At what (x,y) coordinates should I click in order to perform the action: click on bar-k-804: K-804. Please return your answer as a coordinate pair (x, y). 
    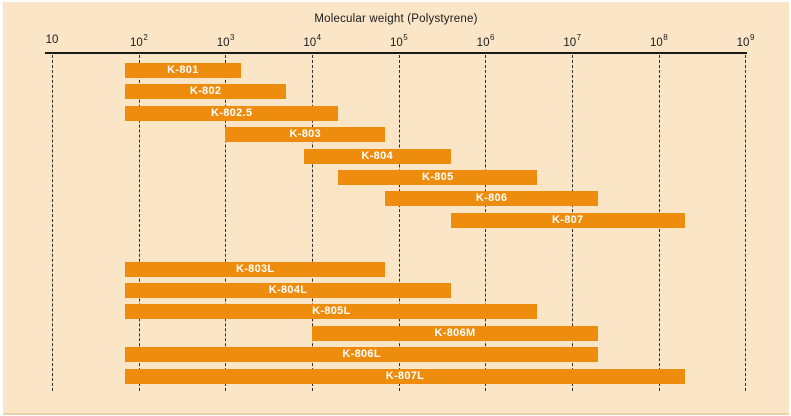
    Looking at the image, I should click on (377, 156).